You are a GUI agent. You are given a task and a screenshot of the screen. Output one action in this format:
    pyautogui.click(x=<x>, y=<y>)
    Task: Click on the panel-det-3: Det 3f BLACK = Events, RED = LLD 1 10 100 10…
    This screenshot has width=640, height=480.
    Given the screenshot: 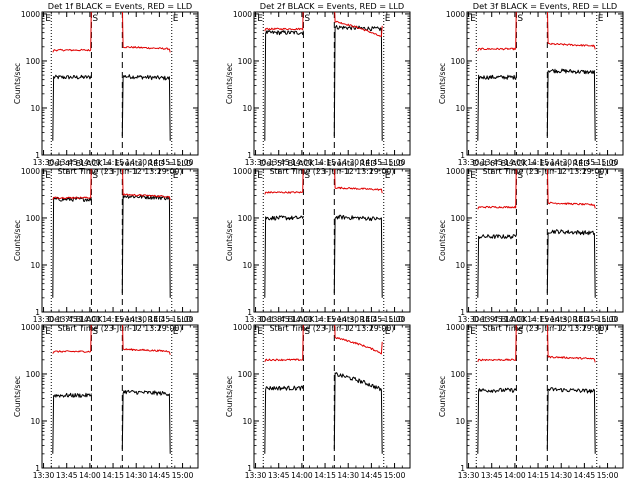 What is the action you would take?
    pyautogui.click(x=531, y=88)
    